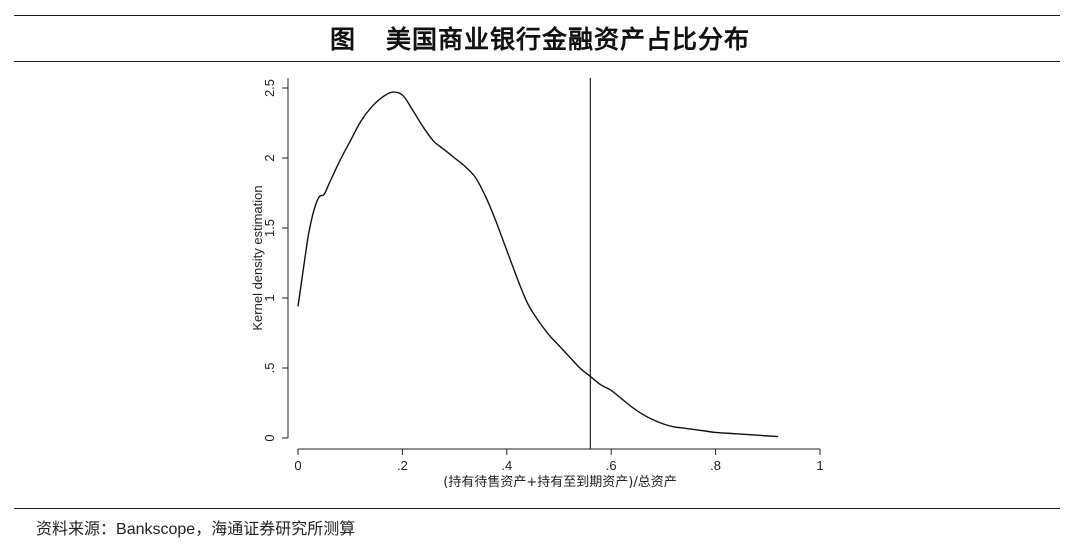  Describe the element at coordinates (402, 465) in the screenshot. I see `x-tick-label: .2` at that location.